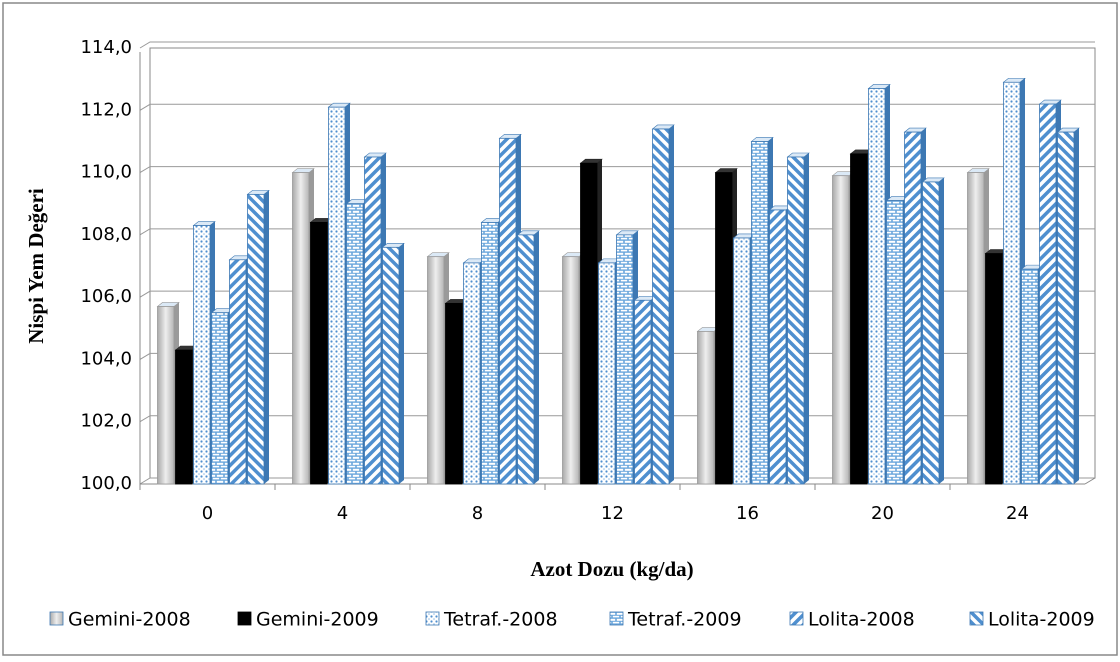 This screenshot has height=662, width=1120. Describe the element at coordinates (106, 234) in the screenshot. I see `y-tick-label: 108,0` at that location.